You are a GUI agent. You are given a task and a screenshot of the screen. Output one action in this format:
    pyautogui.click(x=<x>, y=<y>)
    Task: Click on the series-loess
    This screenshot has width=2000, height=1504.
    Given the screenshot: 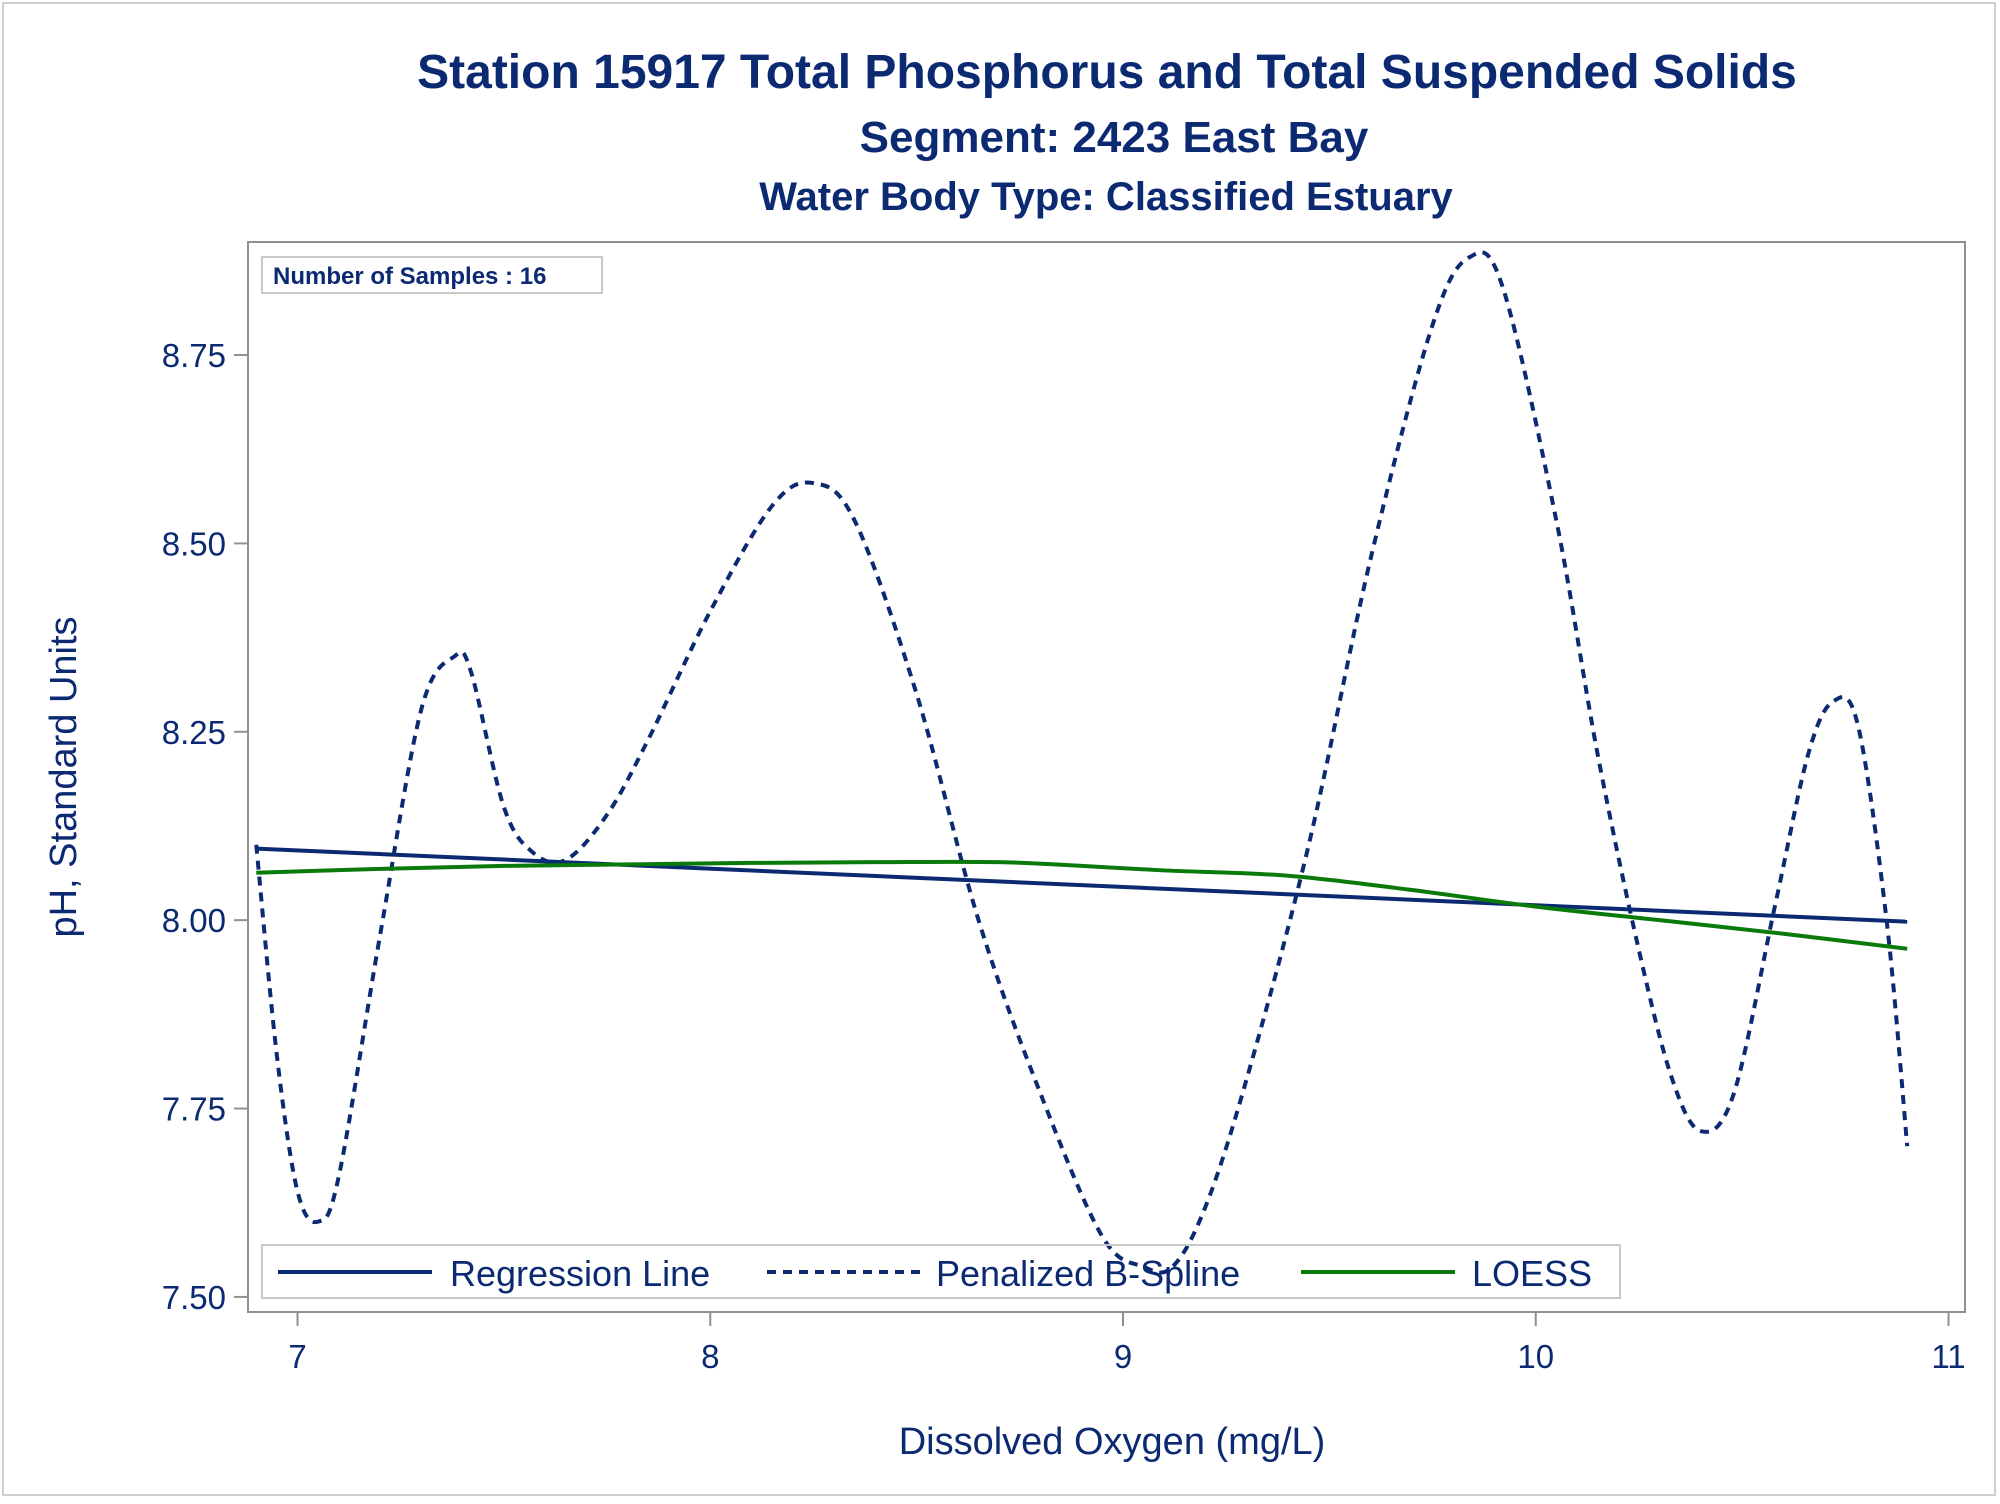 What is the action you would take?
    pyautogui.click(x=1082, y=905)
    